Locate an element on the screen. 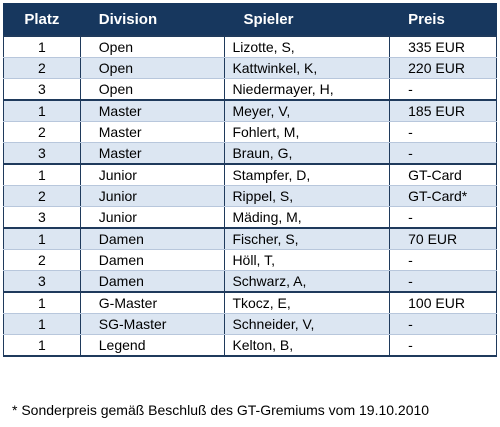 The width and height of the screenshot is (500, 427). table-cell: 220 EUR is located at coordinates (443, 68).